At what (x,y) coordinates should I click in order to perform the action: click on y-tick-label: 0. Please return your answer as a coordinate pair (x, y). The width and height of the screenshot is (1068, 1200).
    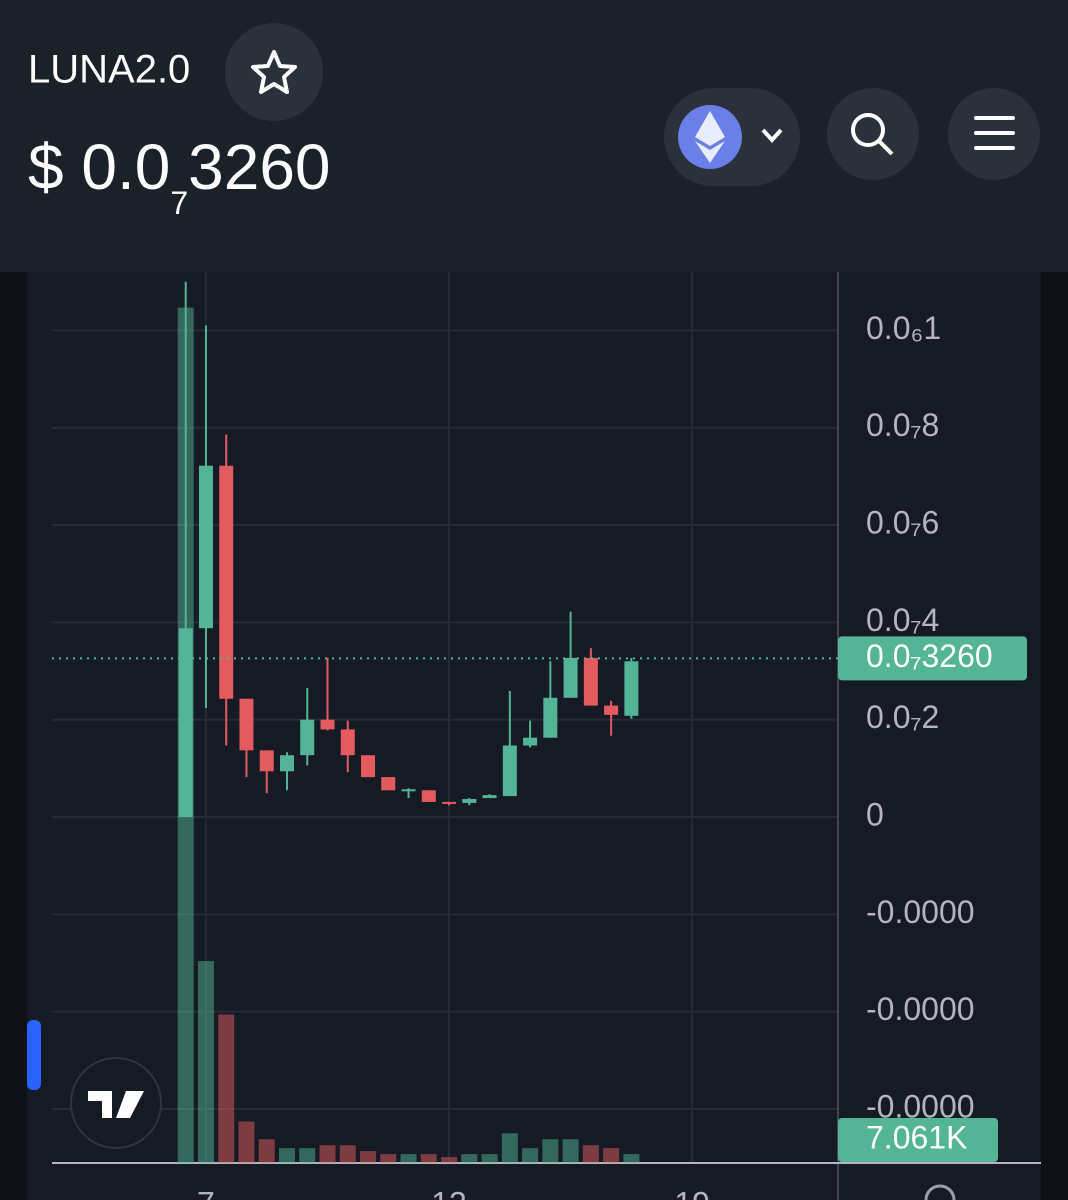
    Looking at the image, I should click on (875, 814).